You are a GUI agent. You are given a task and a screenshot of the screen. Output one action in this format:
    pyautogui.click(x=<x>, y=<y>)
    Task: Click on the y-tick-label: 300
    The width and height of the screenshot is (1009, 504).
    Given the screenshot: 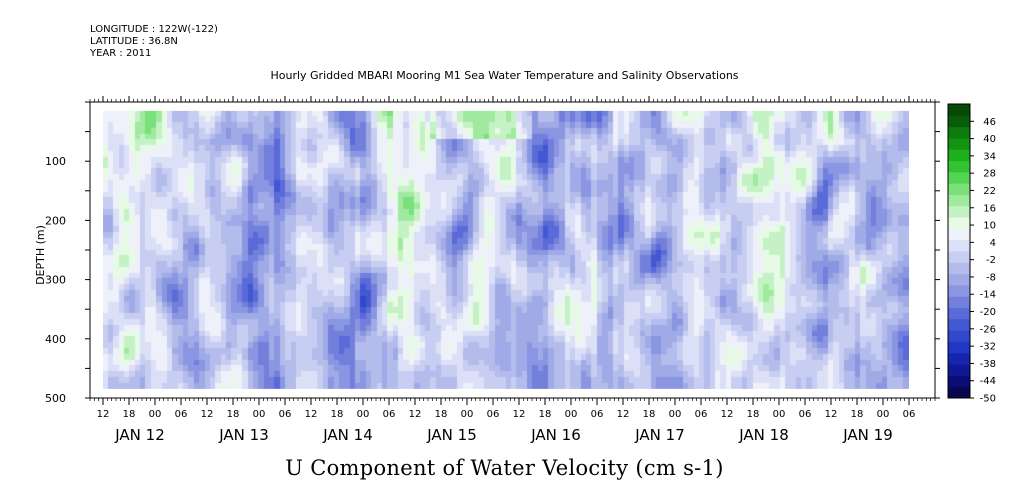 What is the action you would take?
    pyautogui.click(x=55, y=280)
    